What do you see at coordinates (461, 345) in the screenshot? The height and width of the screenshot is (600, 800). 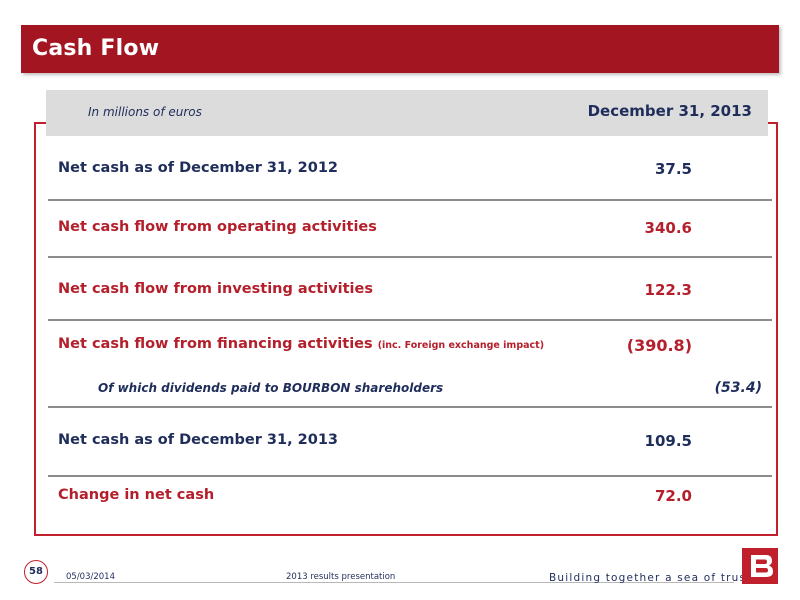 I see `row-note: (inc. Foreign exchange impact)` at bounding box center [461, 345].